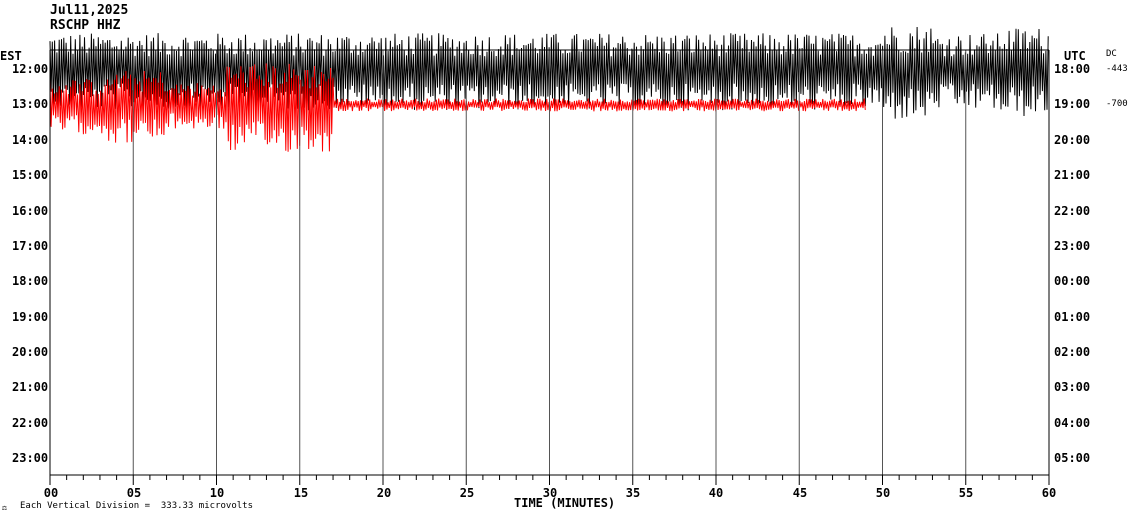  What do you see at coordinates (1072, 387) in the screenshot?
I see `y-tick-right: 03:00` at bounding box center [1072, 387].